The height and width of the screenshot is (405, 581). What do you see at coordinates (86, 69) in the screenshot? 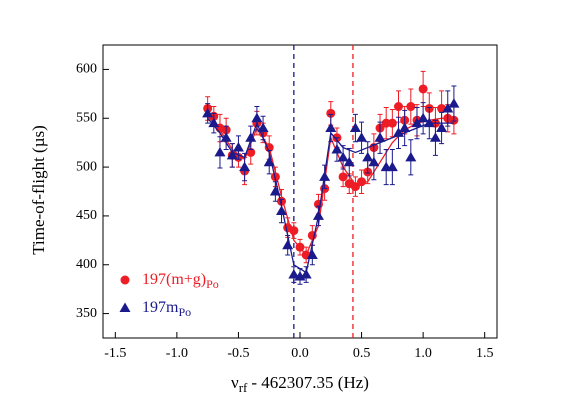
I see `y-tick-label: 600` at bounding box center [86, 69].